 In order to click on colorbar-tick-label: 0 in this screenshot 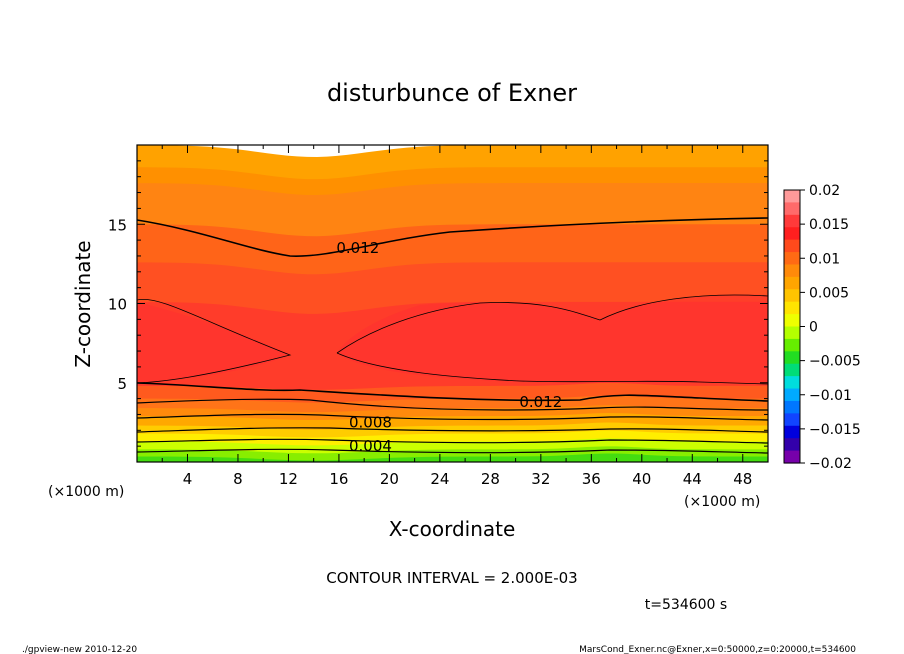, I will do `click(813, 328)`.